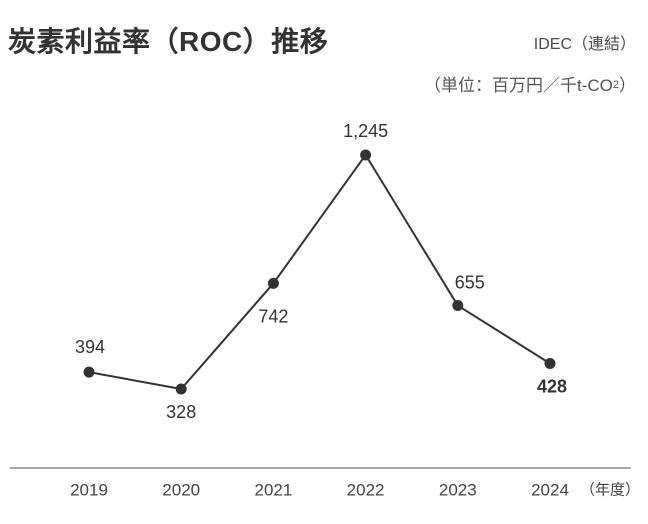 This screenshot has height=524, width=648. What do you see at coordinates (366, 155) in the screenshot?
I see `data-point-2022` at bounding box center [366, 155].